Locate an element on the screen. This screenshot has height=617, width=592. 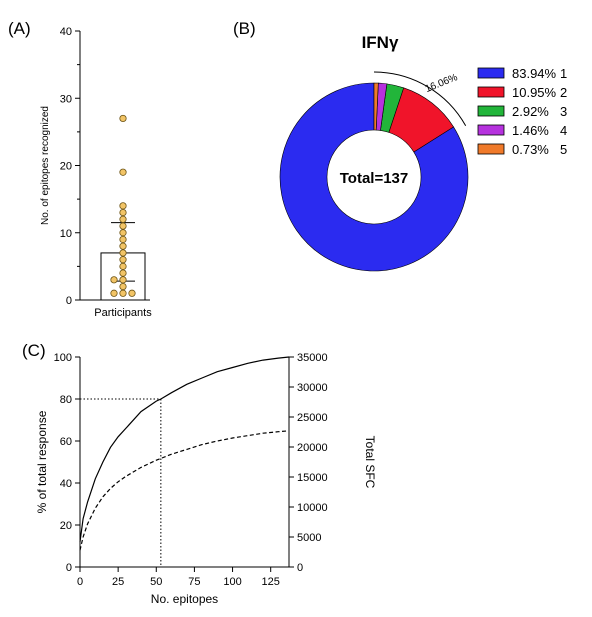
c-y-tick-label: 0 is located at coordinates (69, 568).